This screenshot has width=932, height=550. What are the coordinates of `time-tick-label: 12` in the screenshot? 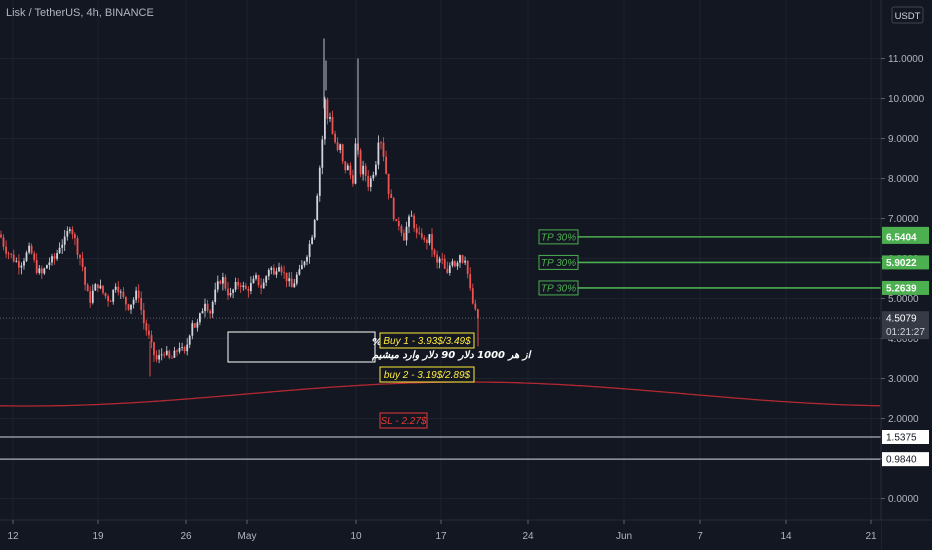 It's located at (13, 536).